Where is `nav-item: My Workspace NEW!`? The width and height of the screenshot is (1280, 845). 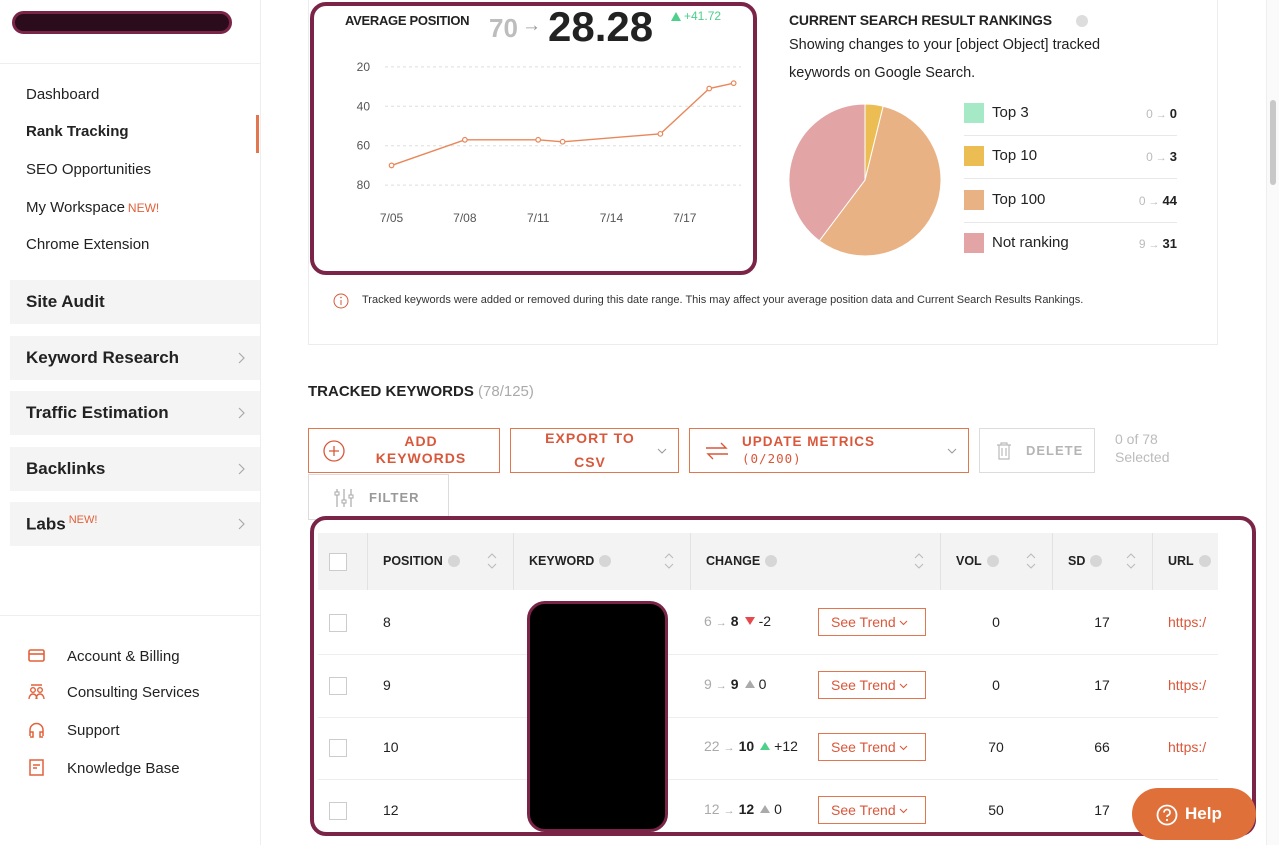 nav-item: My Workspace NEW! is located at coordinates (92, 207).